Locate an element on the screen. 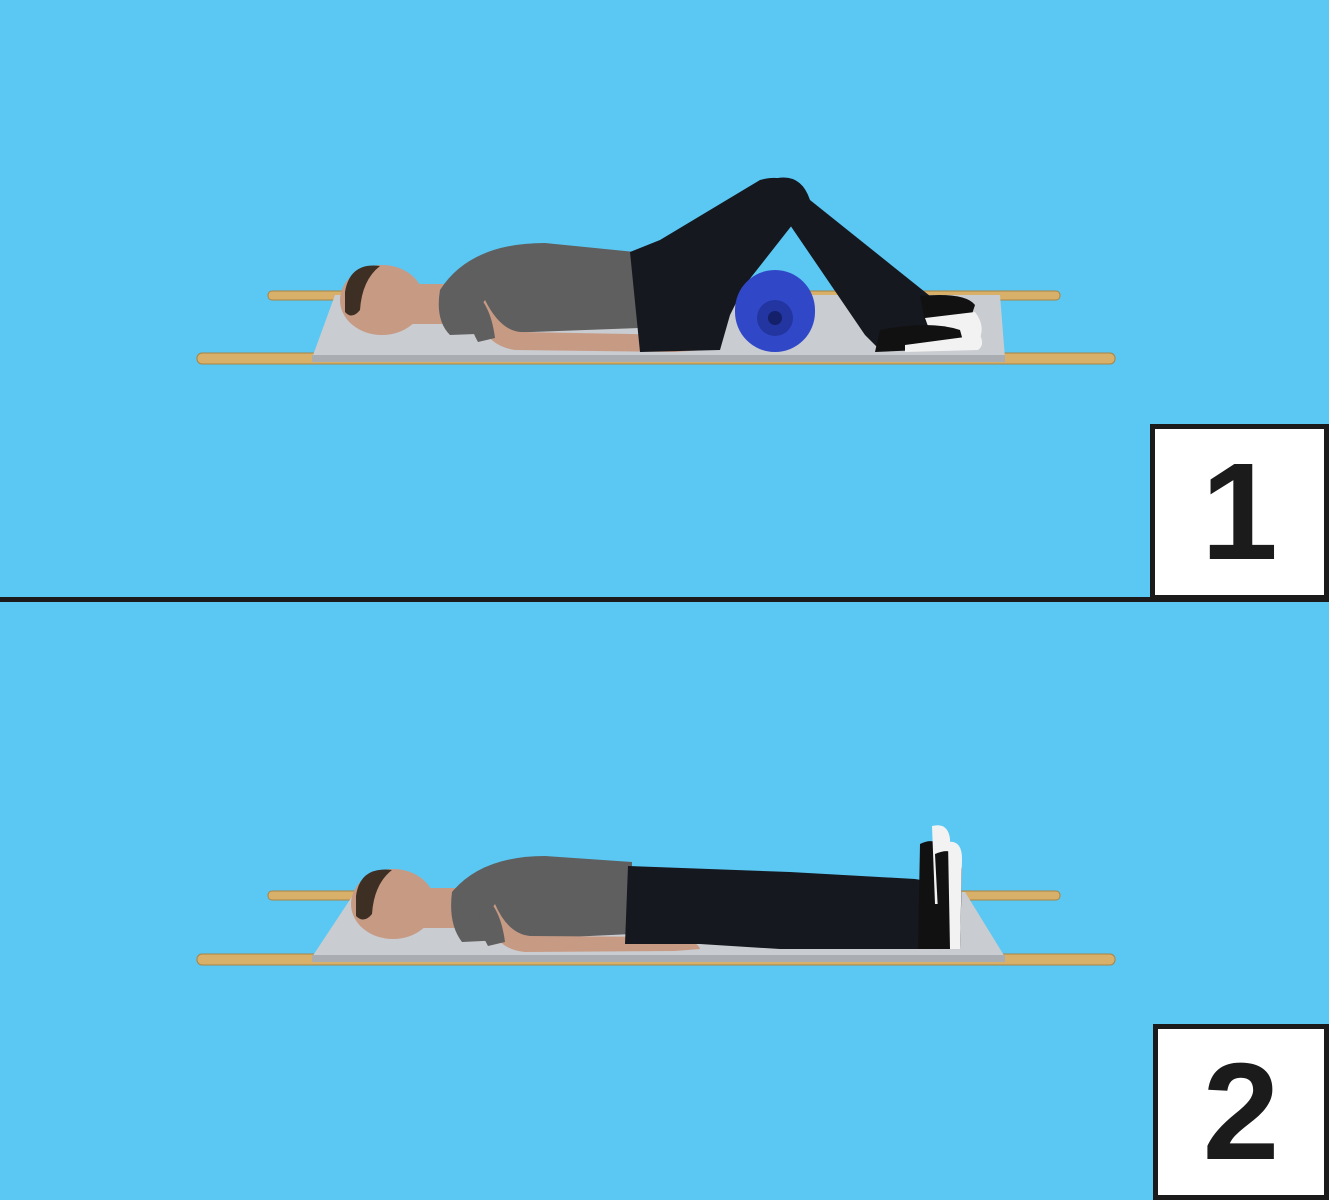  legs is located at coordinates (787, 907).